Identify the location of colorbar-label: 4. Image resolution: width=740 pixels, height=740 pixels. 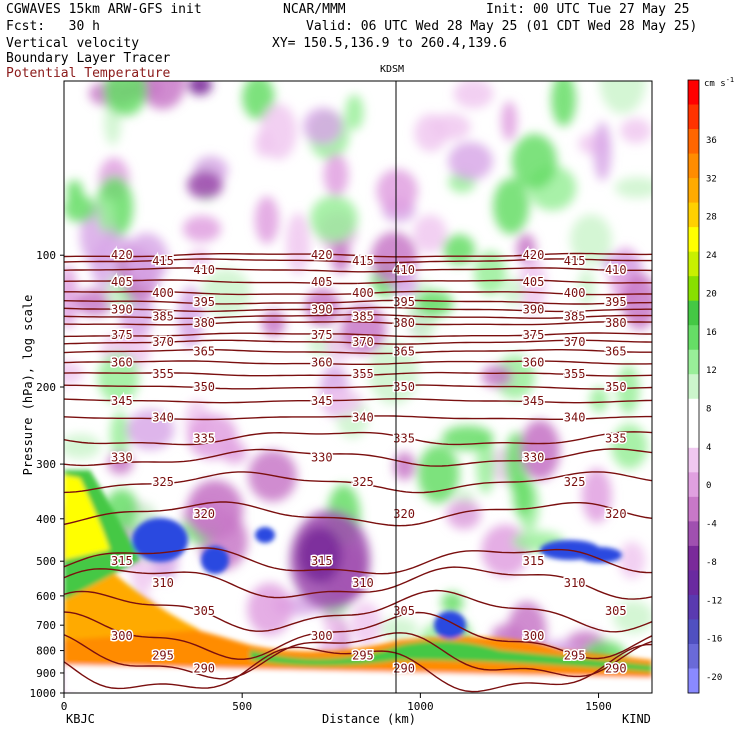
(708, 448).